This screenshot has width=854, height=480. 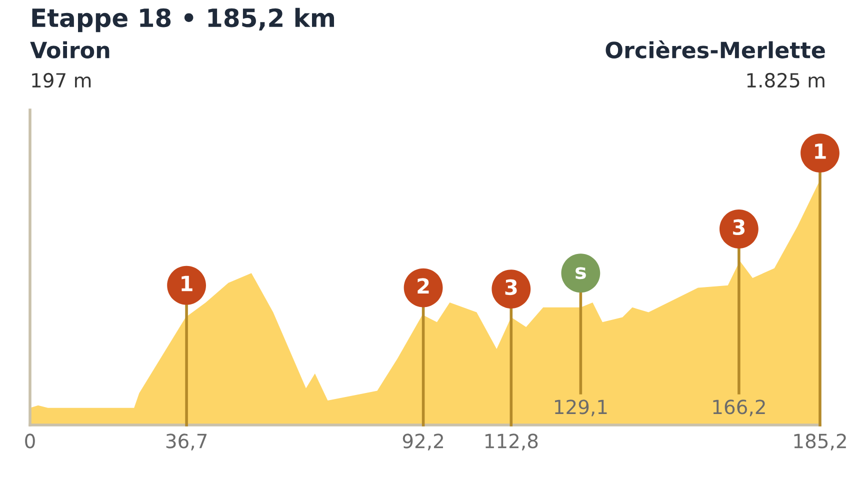 What do you see at coordinates (423, 286) in the screenshot?
I see `annotation: 2` at bounding box center [423, 286].